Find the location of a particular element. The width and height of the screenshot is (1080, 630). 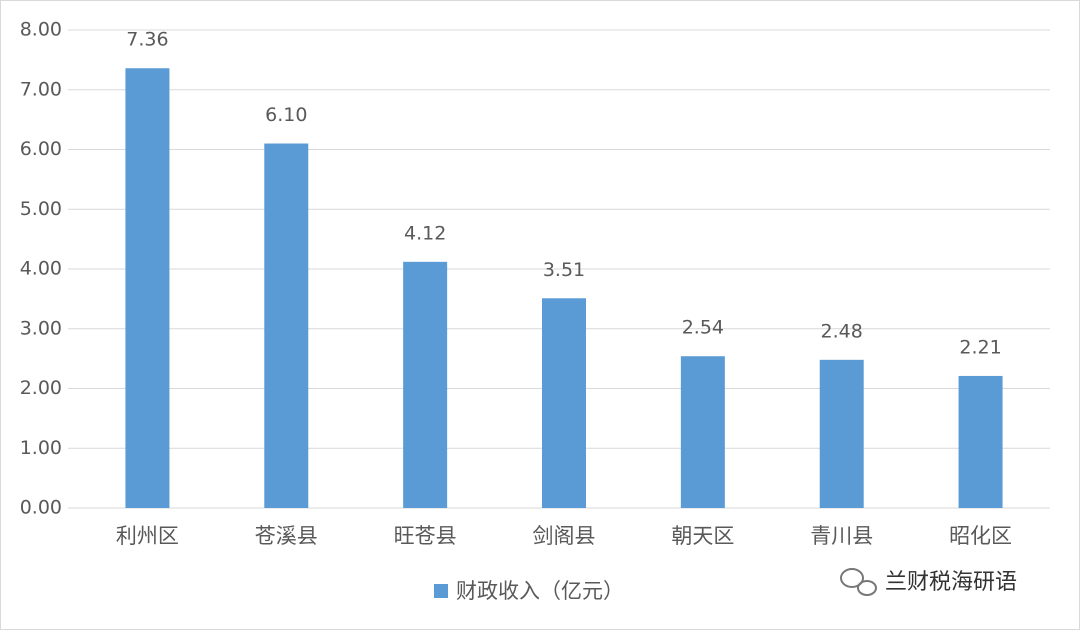

x-tick-label: 青川县 is located at coordinates (841, 536).